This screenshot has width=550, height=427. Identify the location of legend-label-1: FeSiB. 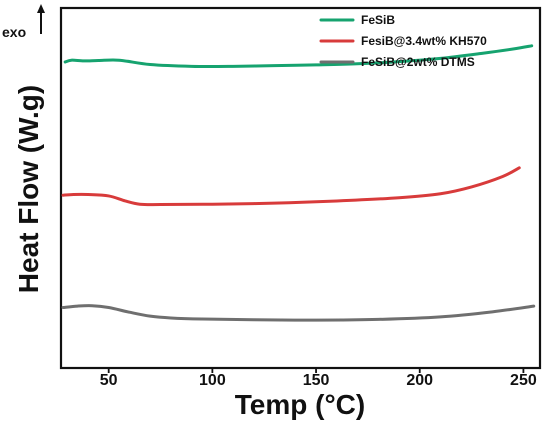
(378, 20).